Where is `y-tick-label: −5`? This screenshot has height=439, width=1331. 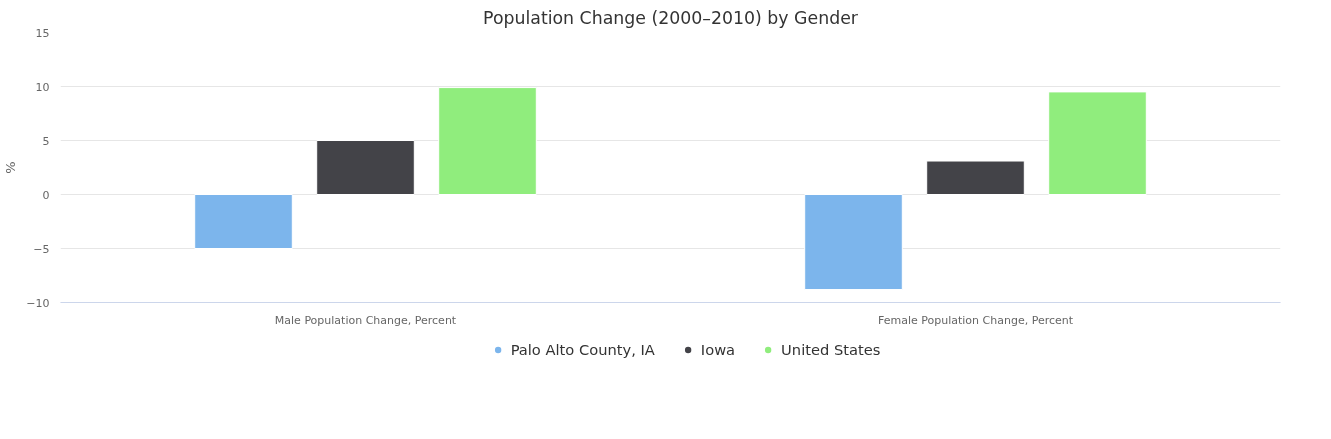
y-tick-label: −5 is located at coordinates (41, 249).